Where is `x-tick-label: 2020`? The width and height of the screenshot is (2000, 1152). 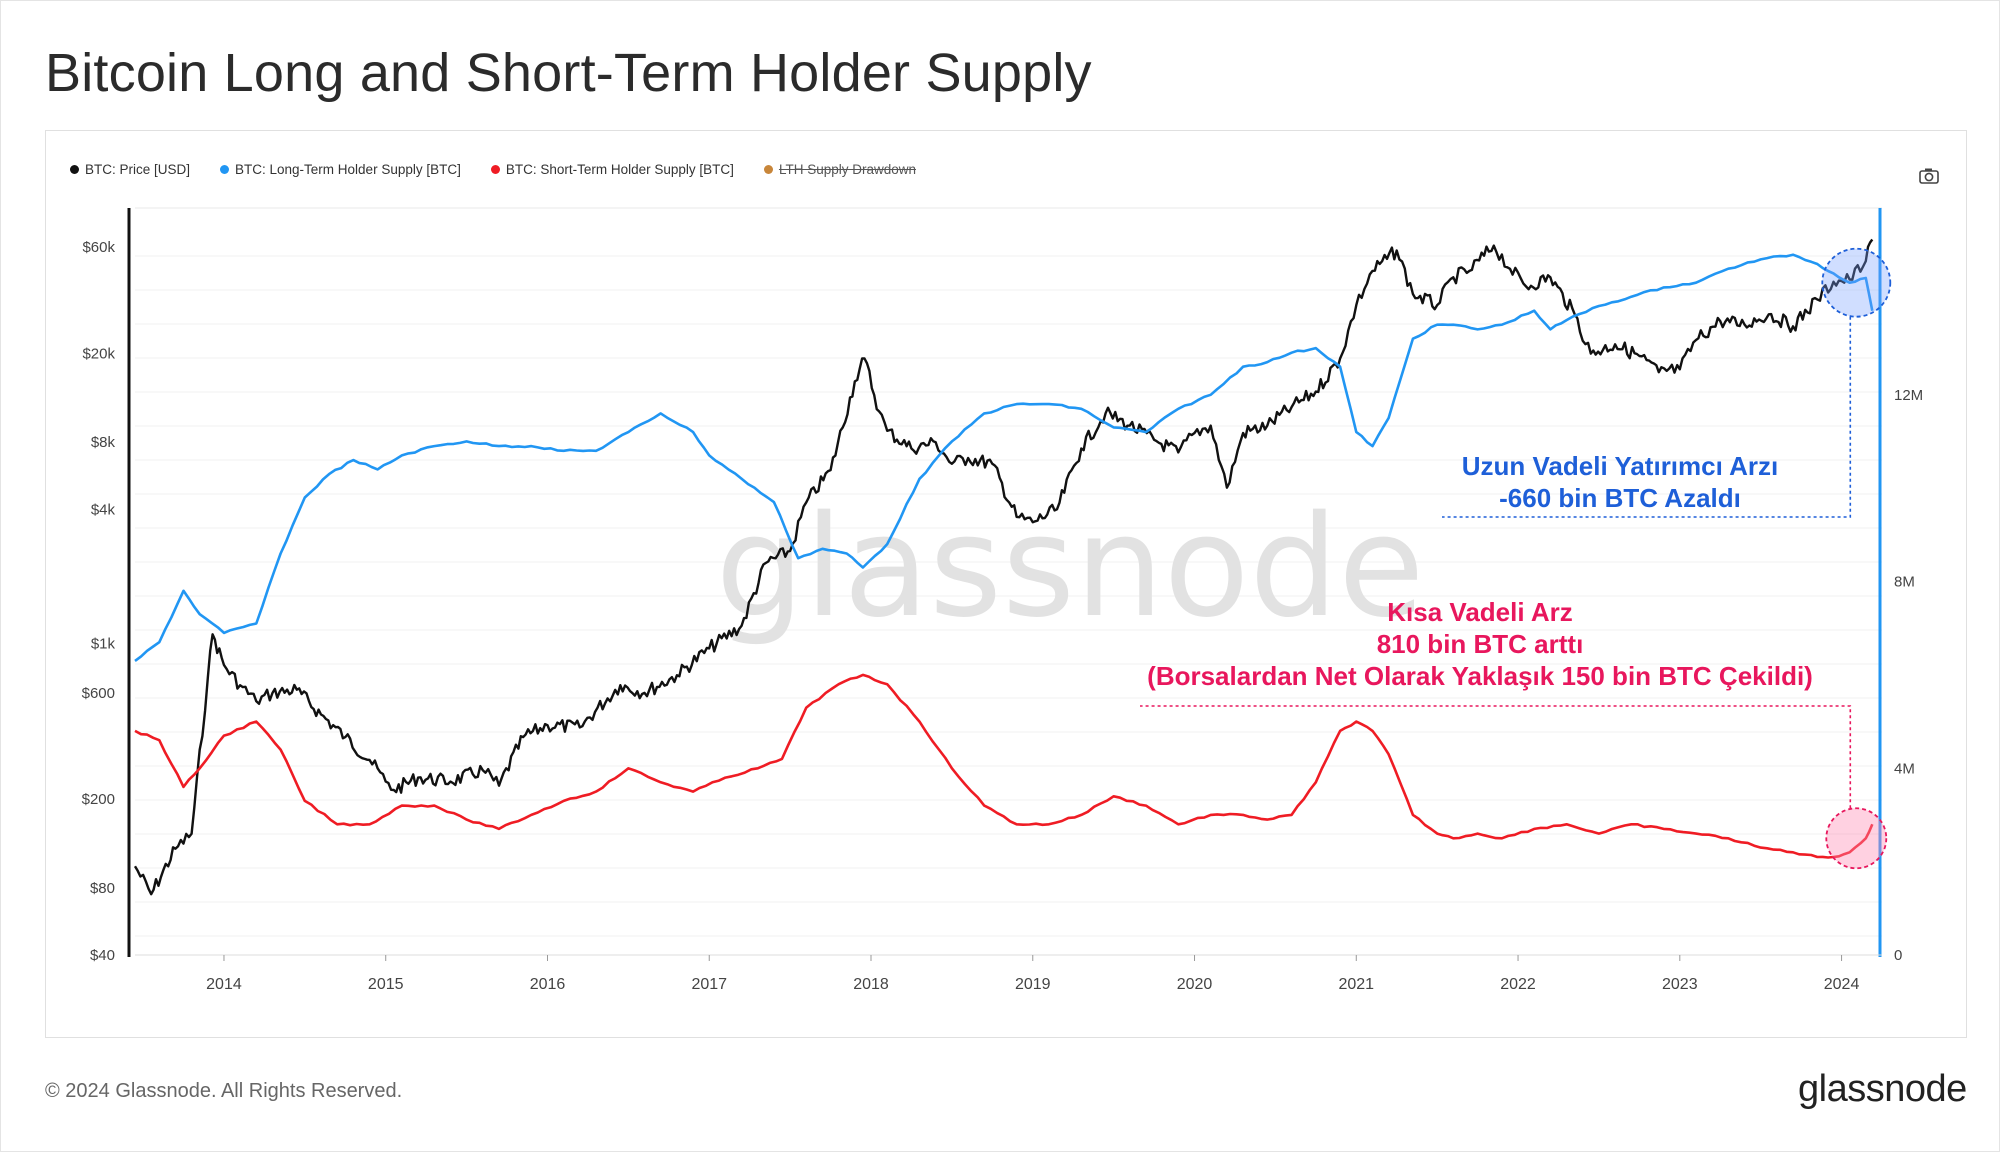
x-tick-label: 2020 is located at coordinates (1195, 984).